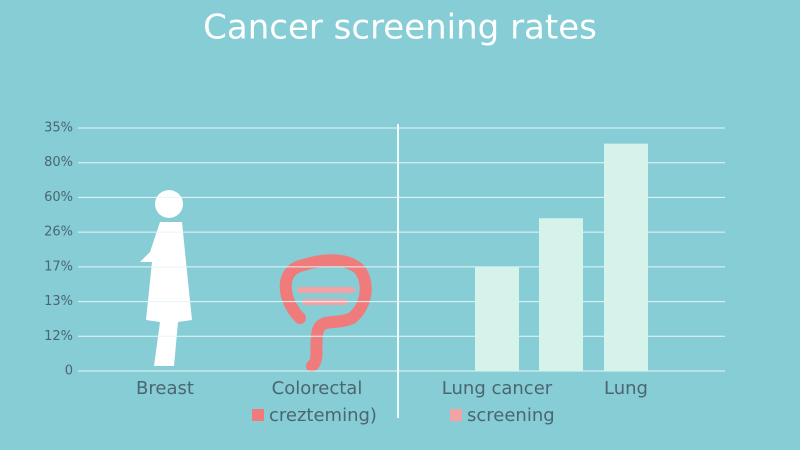 The image size is (800, 450). What do you see at coordinates (511, 415) in the screenshot?
I see `legend-label: screening` at bounding box center [511, 415].